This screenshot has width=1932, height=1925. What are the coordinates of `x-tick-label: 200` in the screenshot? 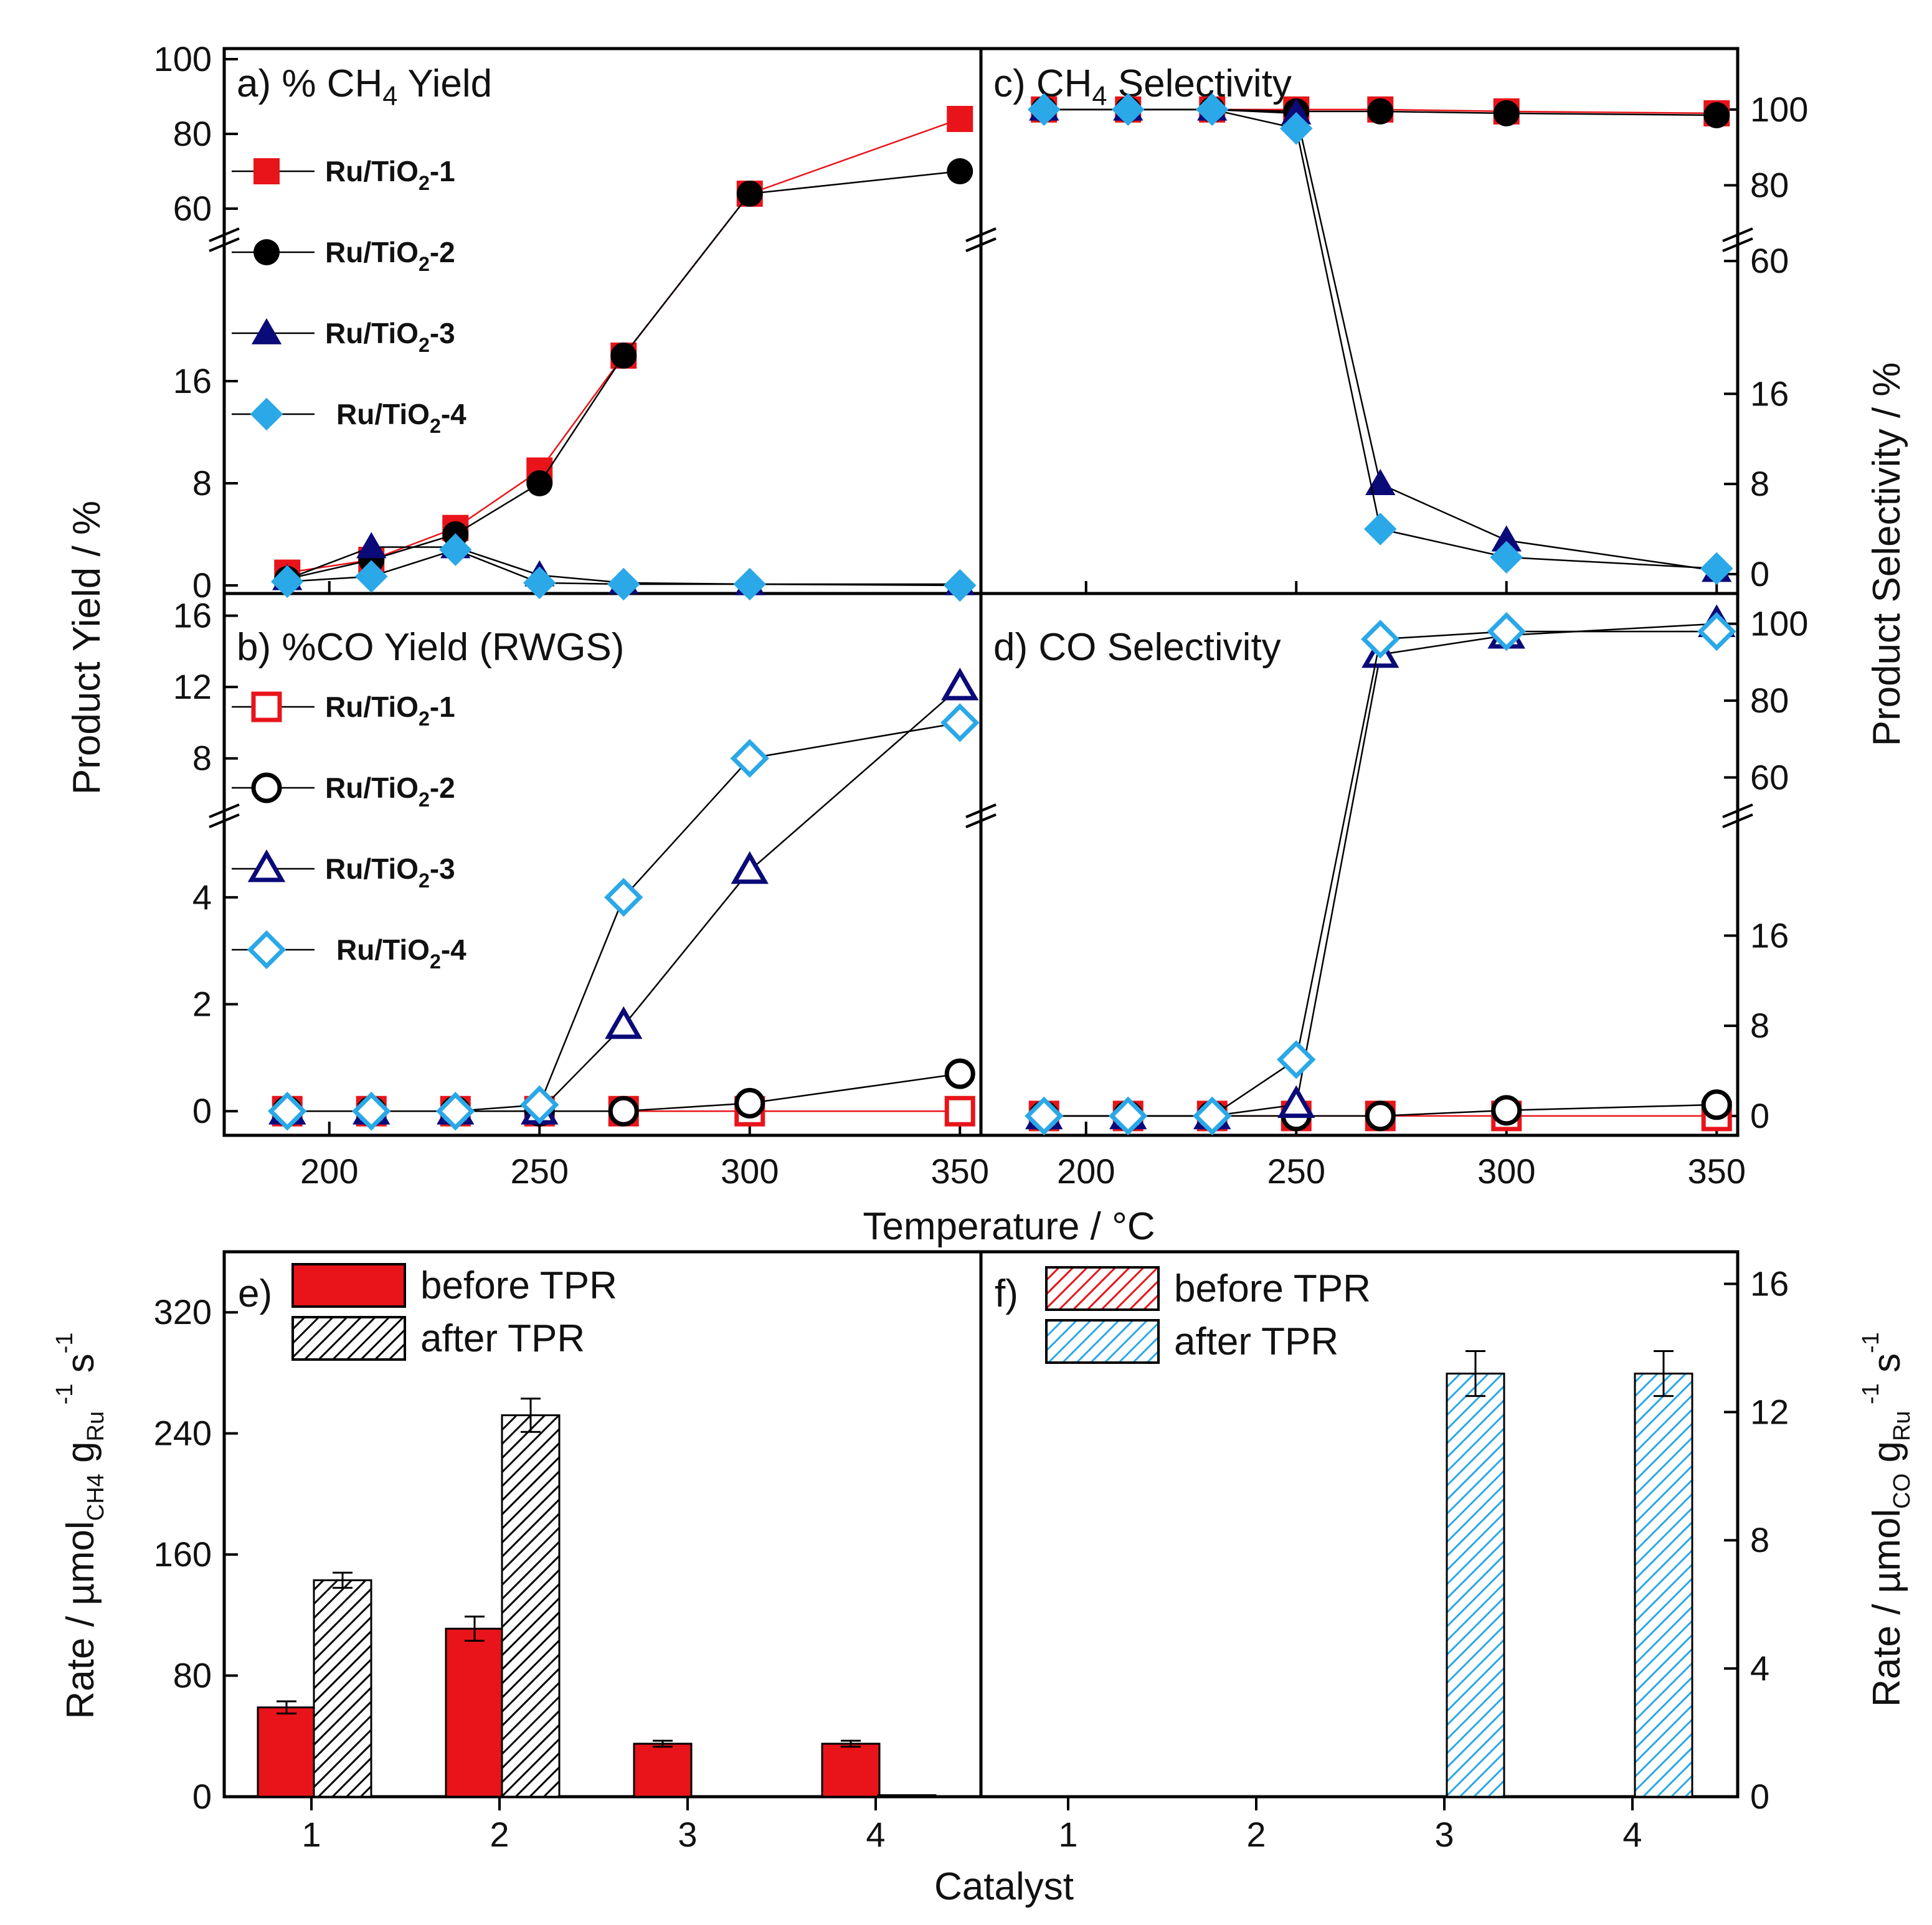 It's located at (1086, 1171).